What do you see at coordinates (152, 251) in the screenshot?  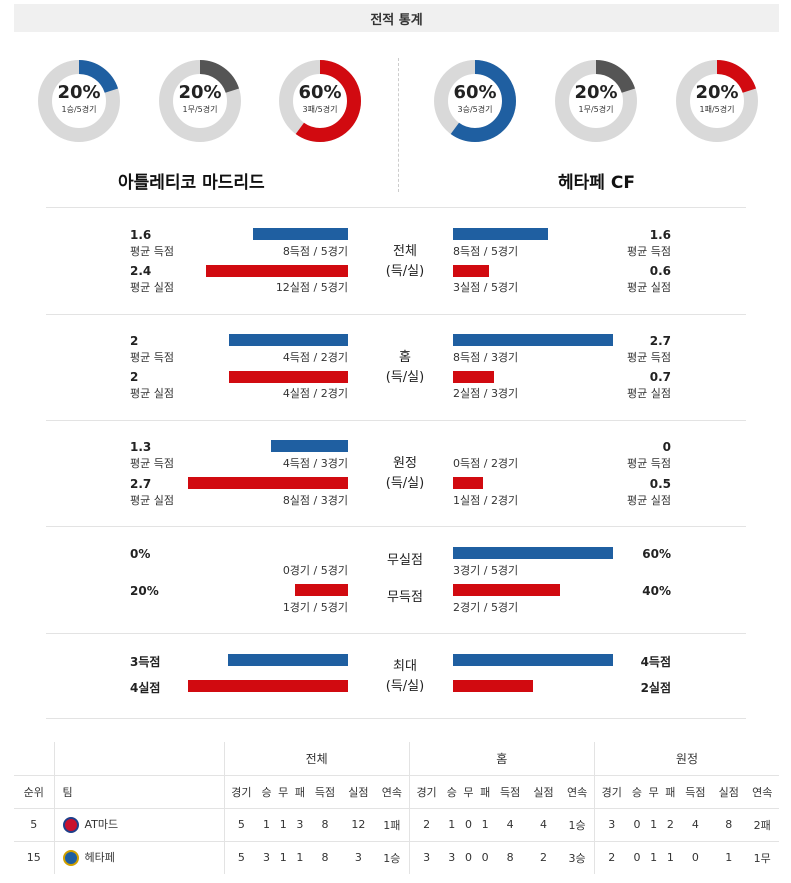 I see `home-avg-scored-label: 평균 득점` at bounding box center [152, 251].